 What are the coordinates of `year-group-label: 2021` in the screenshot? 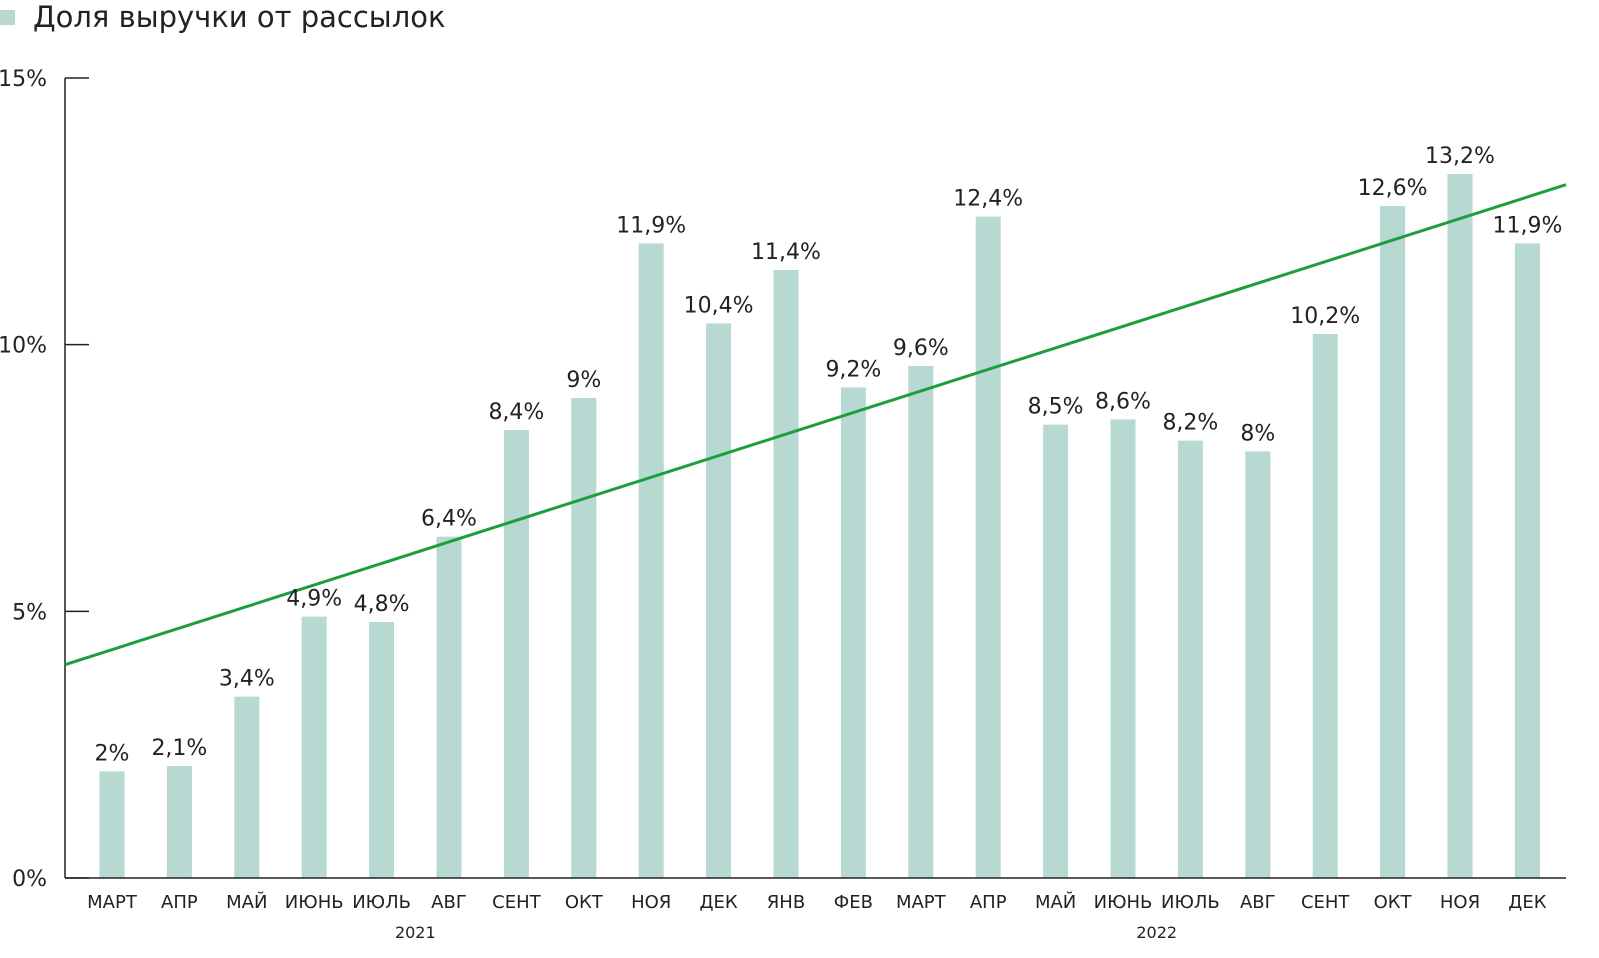 It's located at (415, 932).